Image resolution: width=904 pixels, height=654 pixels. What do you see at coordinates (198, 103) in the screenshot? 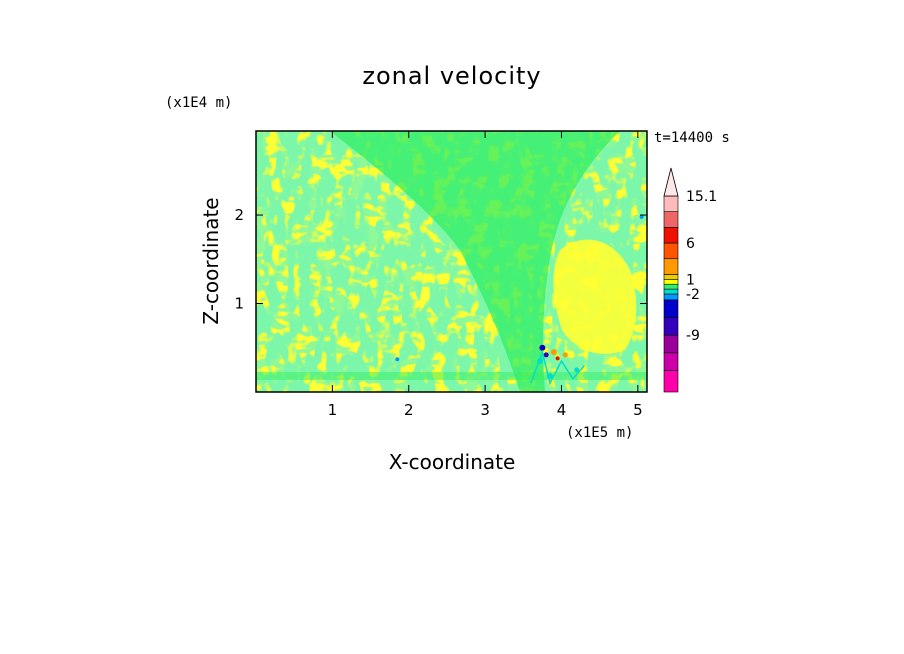
I see `y-unit-label: (x1E4 m)` at bounding box center [198, 103].